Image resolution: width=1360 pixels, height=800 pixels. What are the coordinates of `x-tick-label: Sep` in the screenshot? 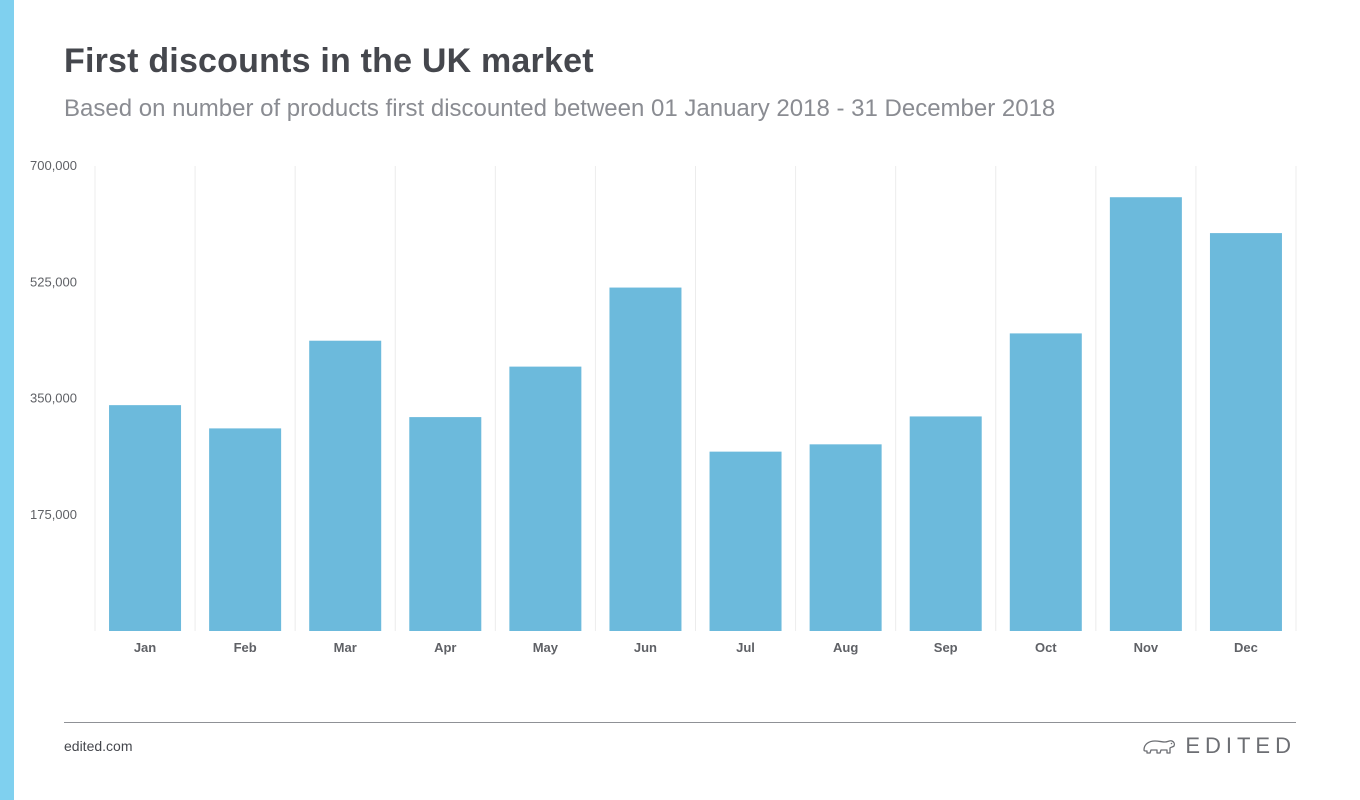 It's located at (946, 647).